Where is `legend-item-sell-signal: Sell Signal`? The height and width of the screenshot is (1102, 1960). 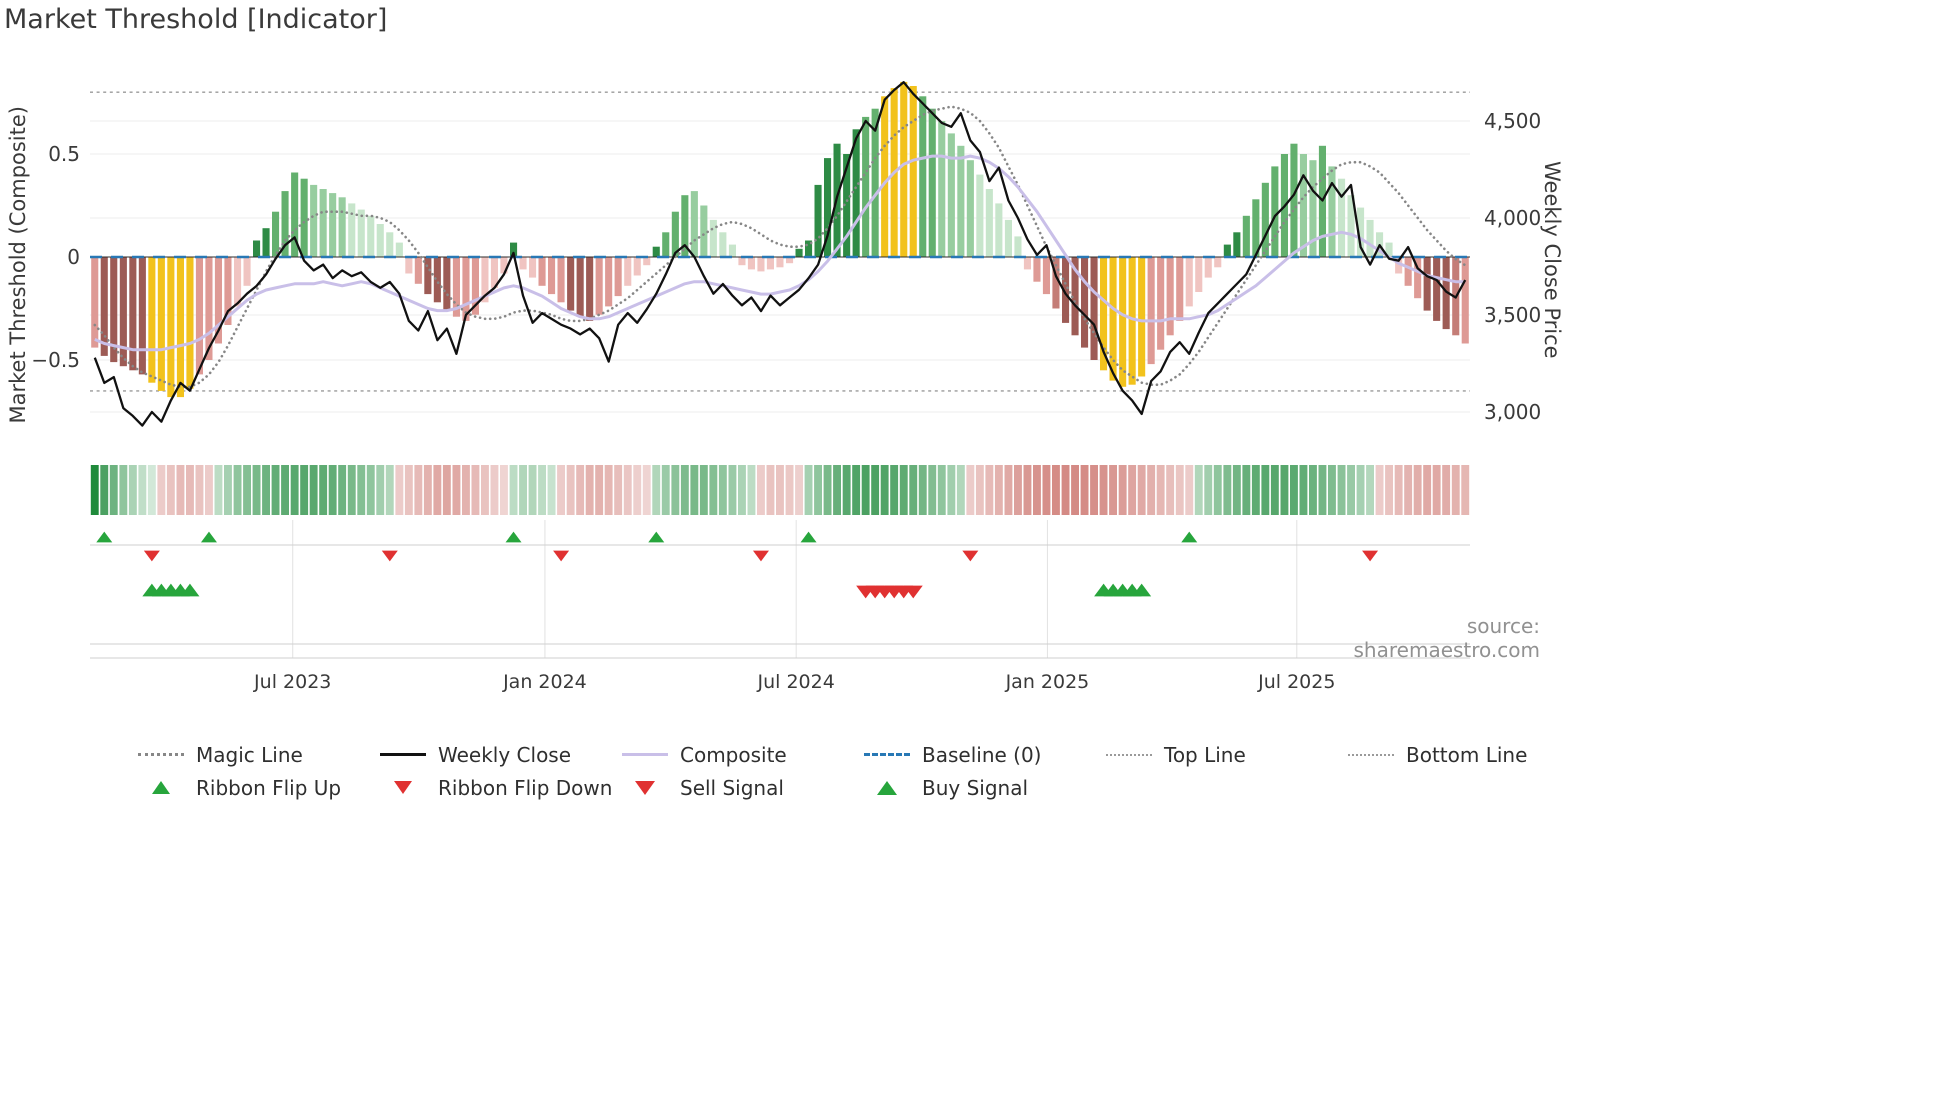
legend-item-sell-signal: Sell Signal is located at coordinates (743, 788).